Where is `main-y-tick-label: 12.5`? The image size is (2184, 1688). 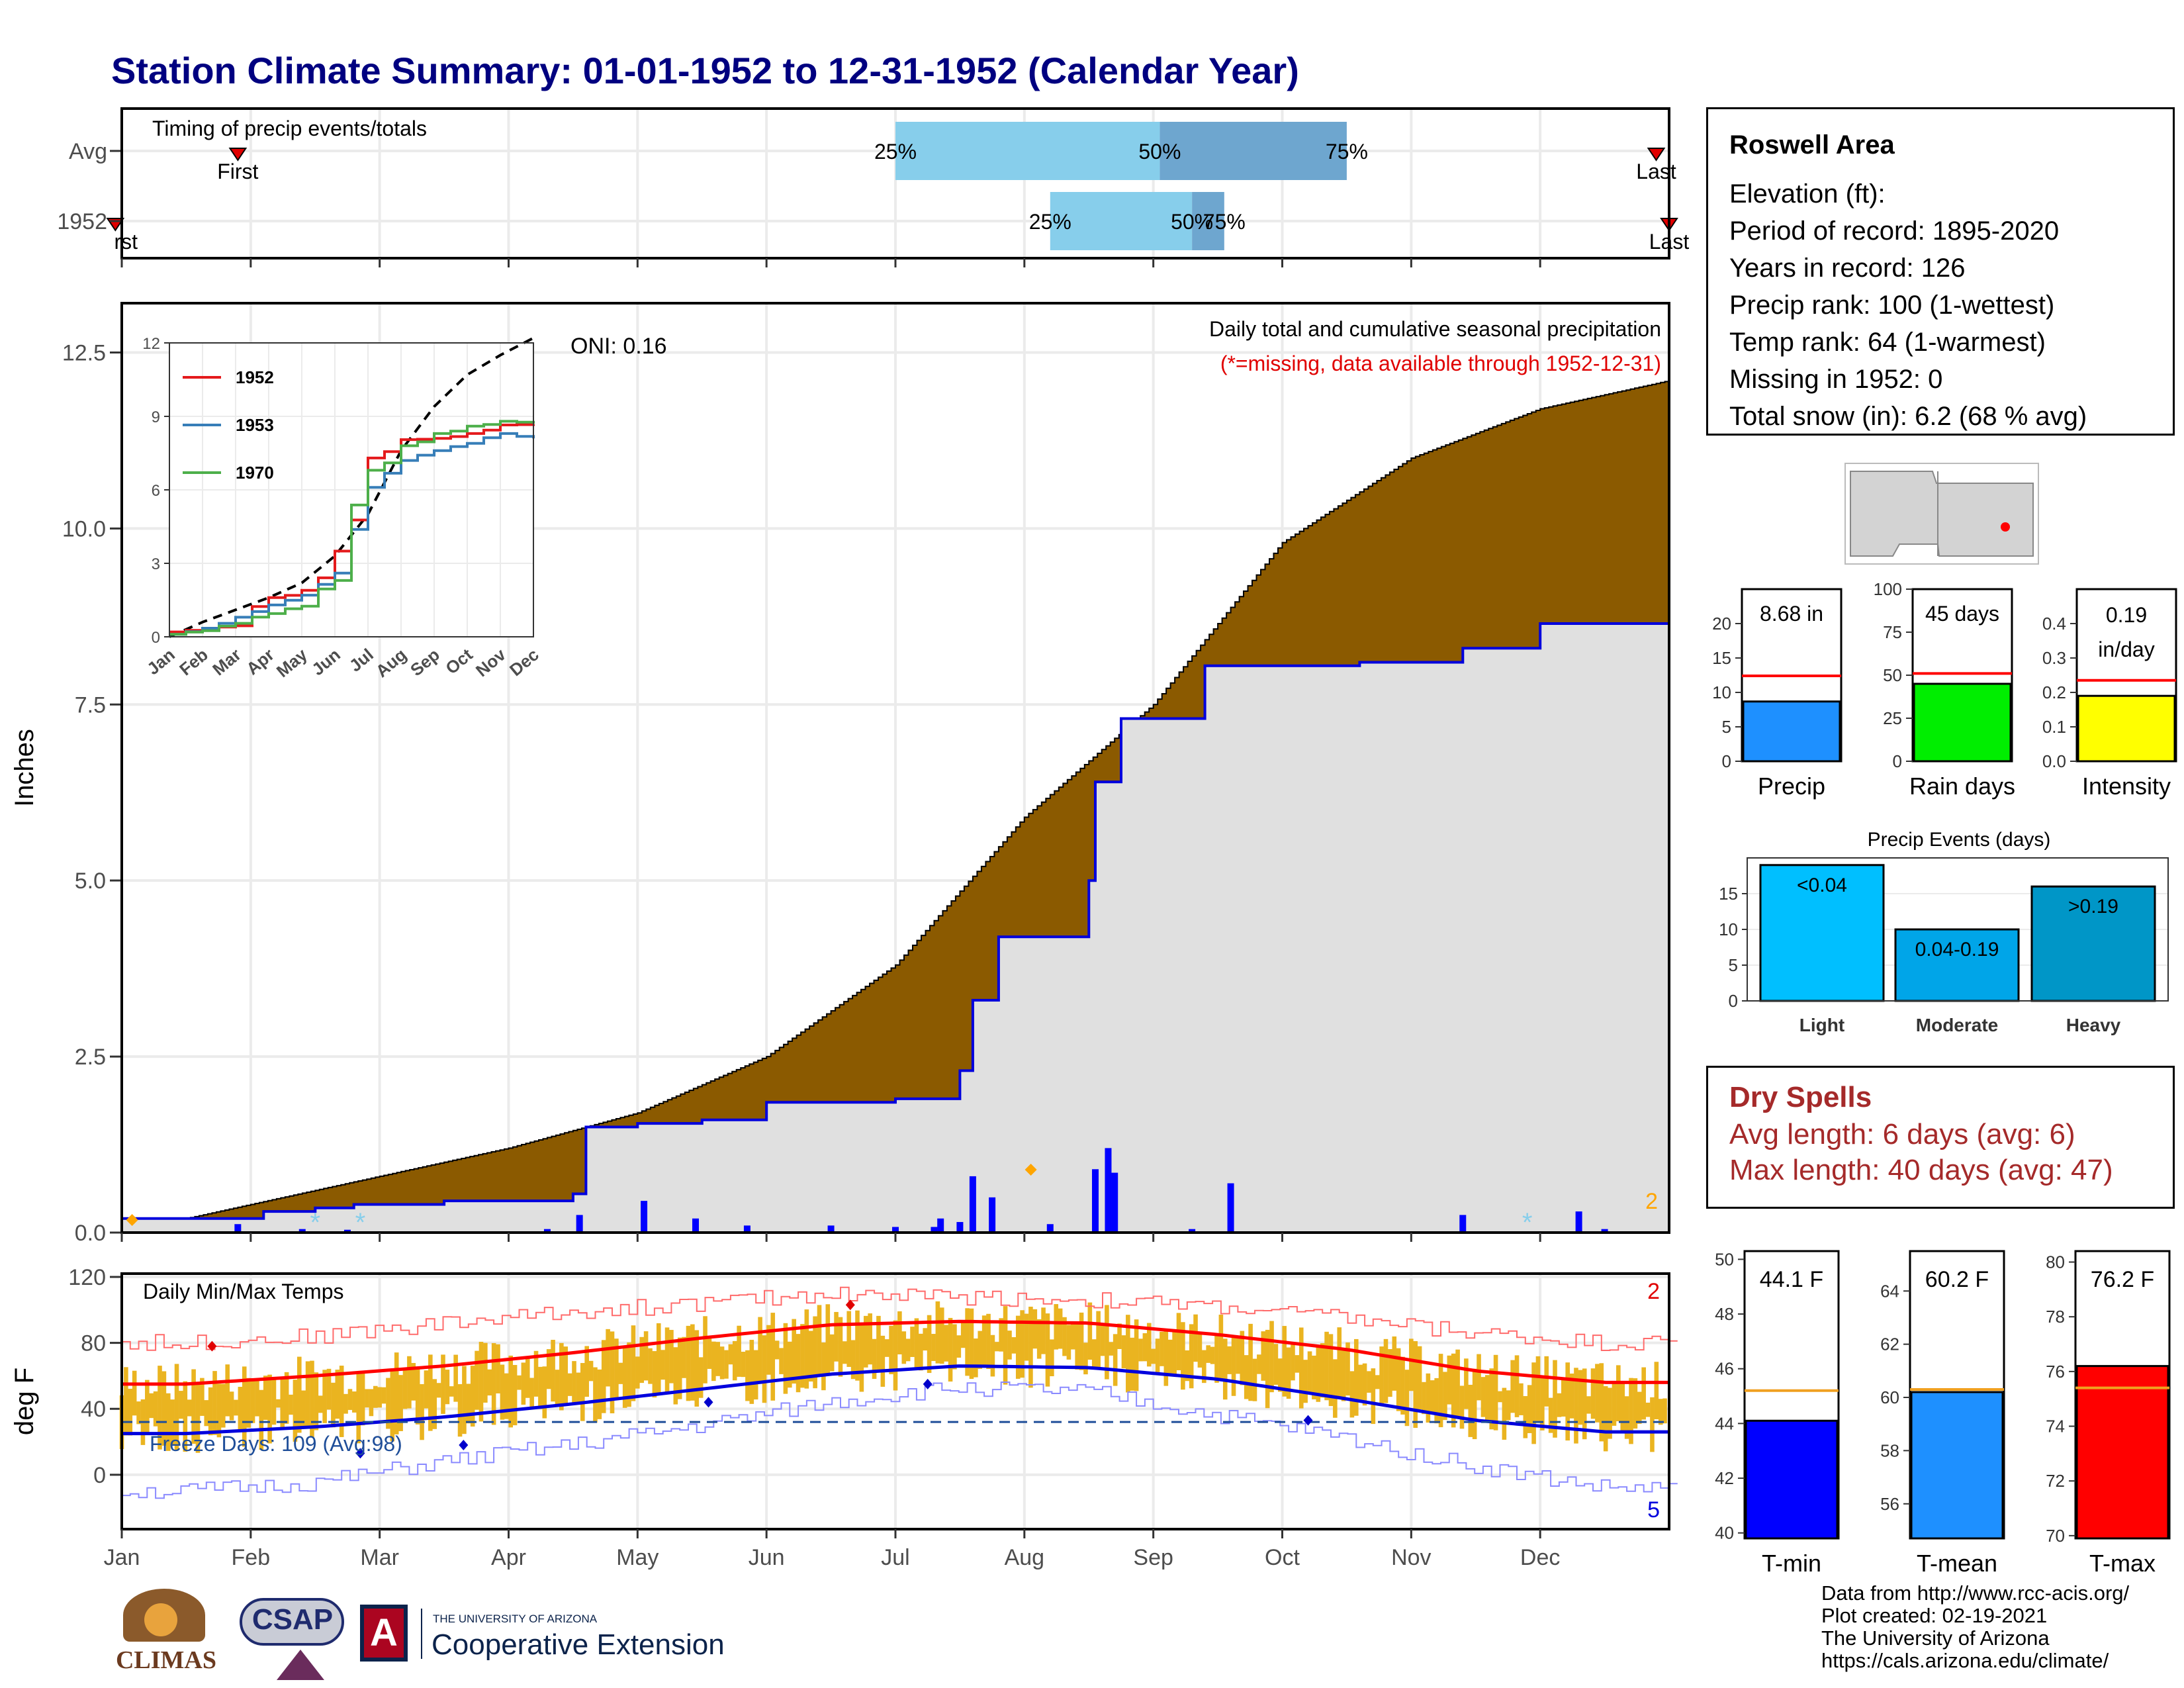
main-y-tick-label: 12.5 is located at coordinates (84, 352).